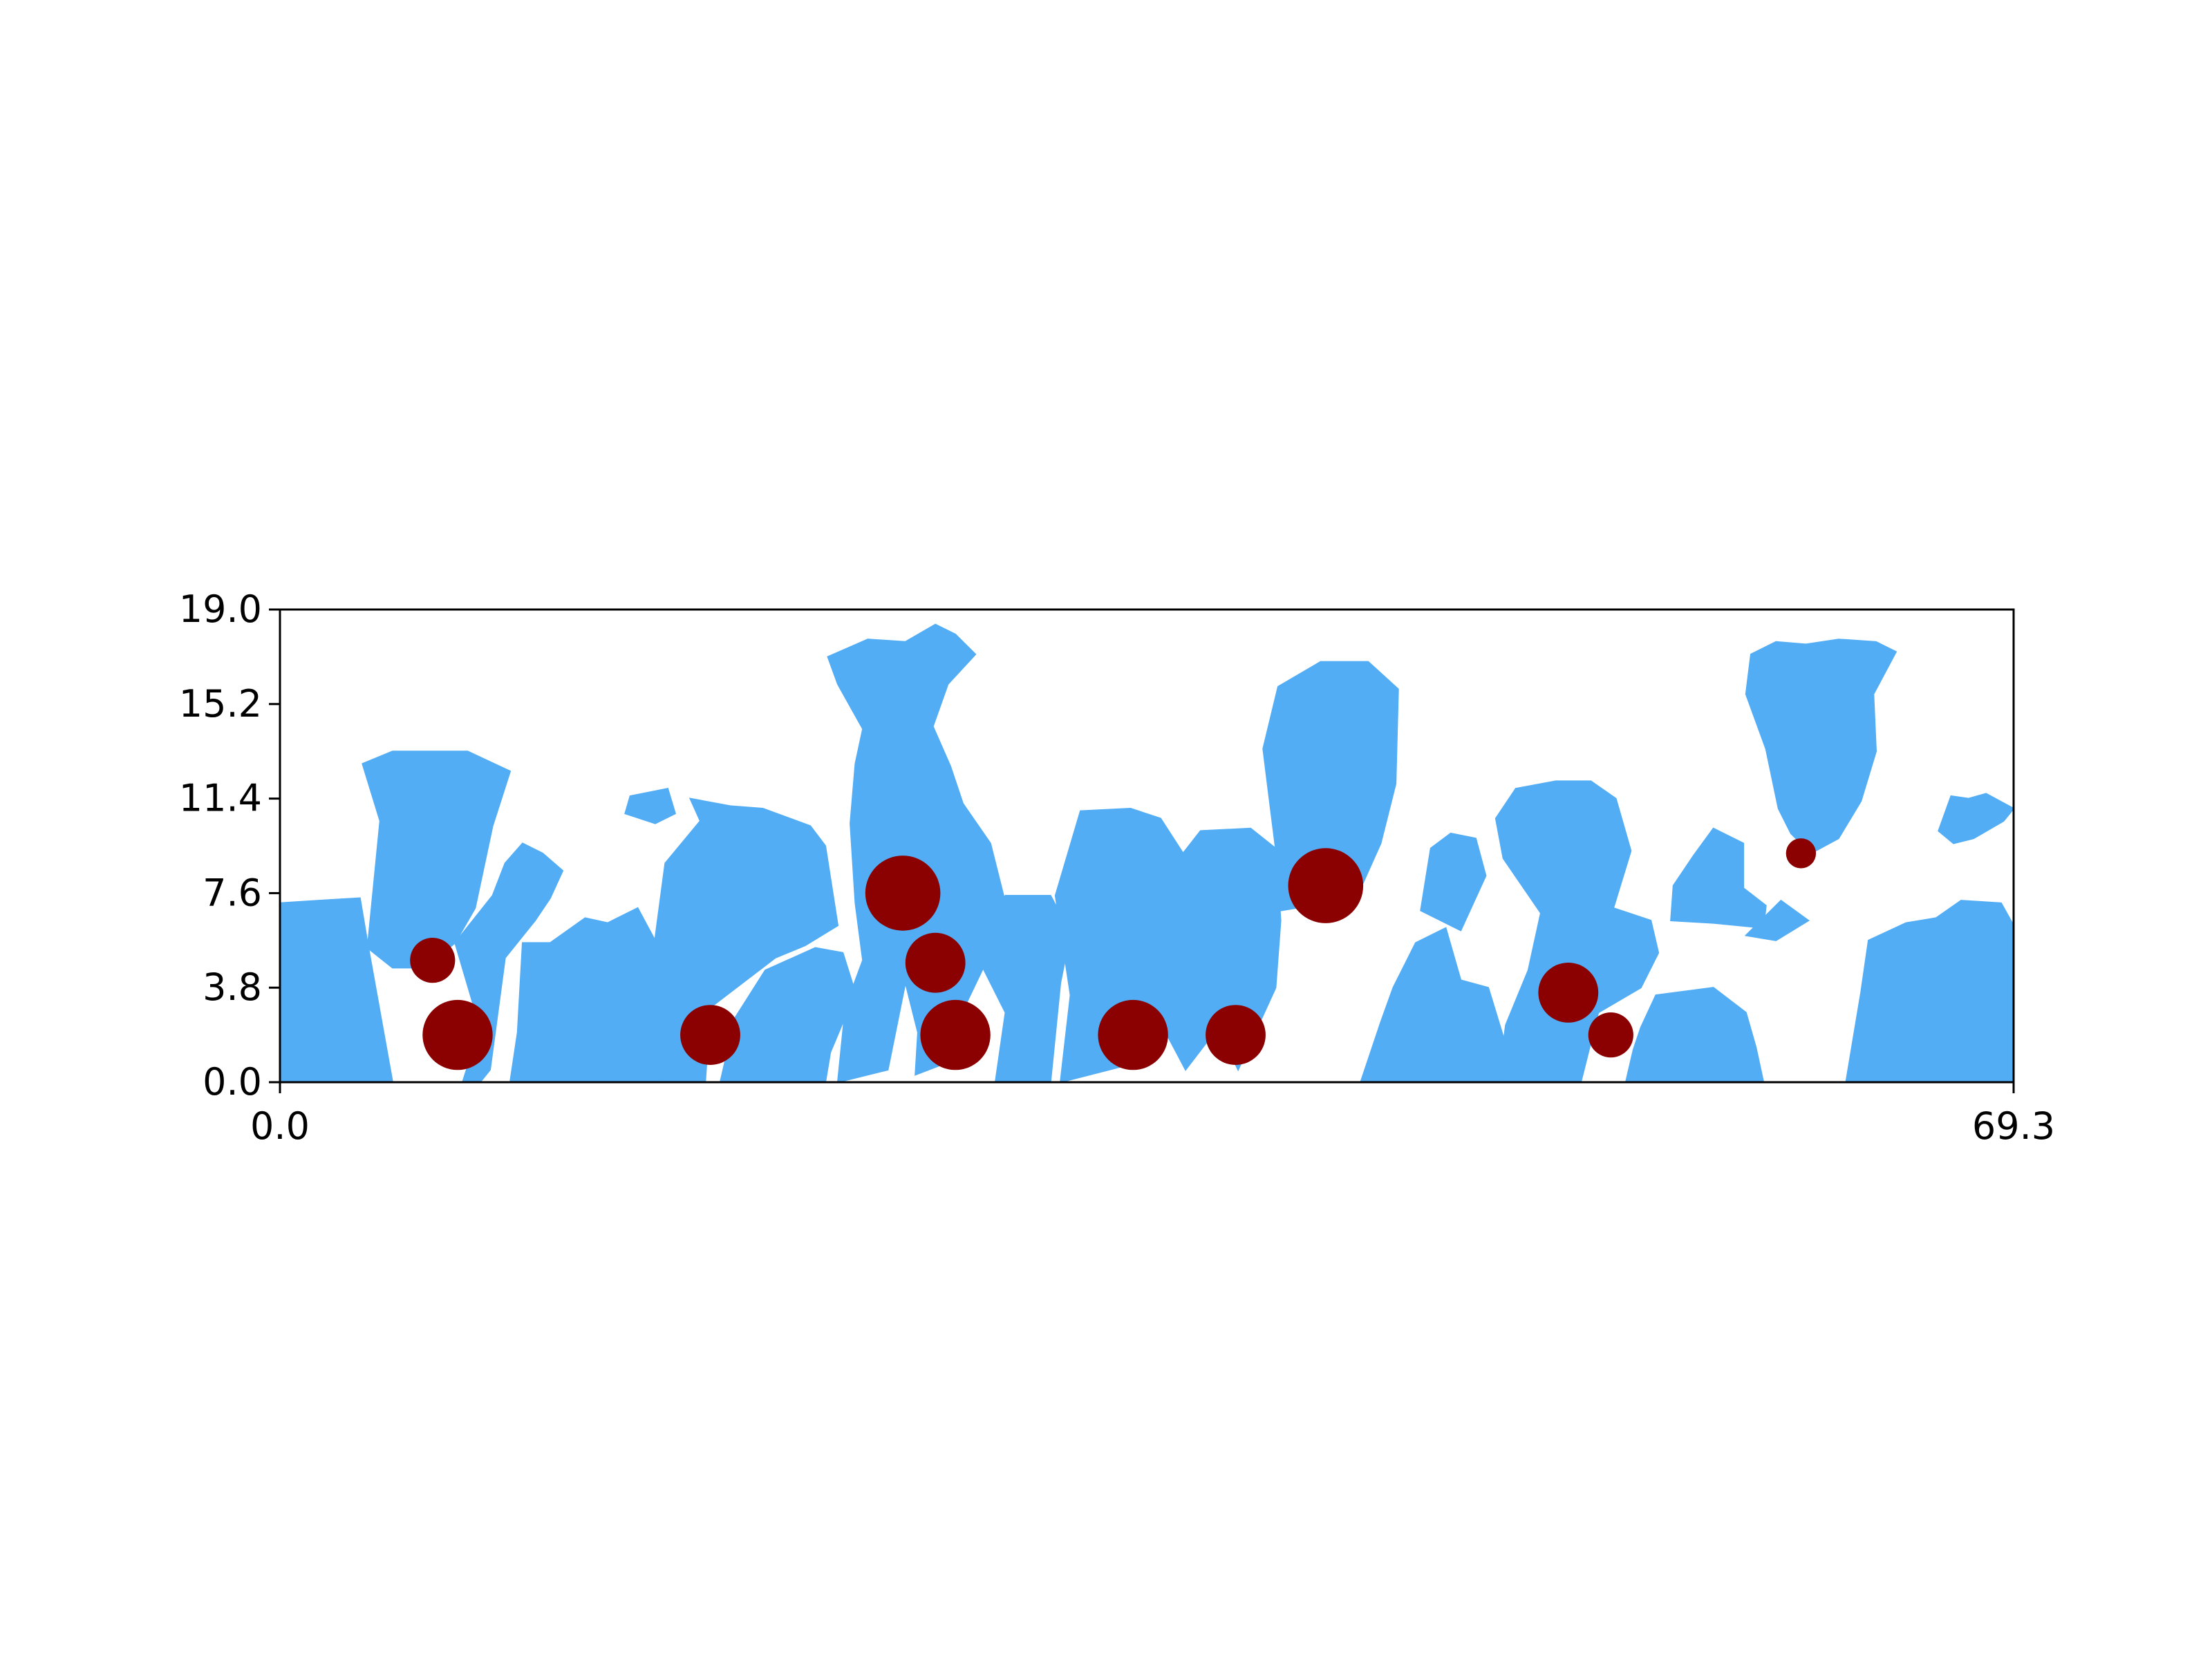  What do you see at coordinates (232, 892) in the screenshot?
I see `y-tick-label: 7.6` at bounding box center [232, 892].